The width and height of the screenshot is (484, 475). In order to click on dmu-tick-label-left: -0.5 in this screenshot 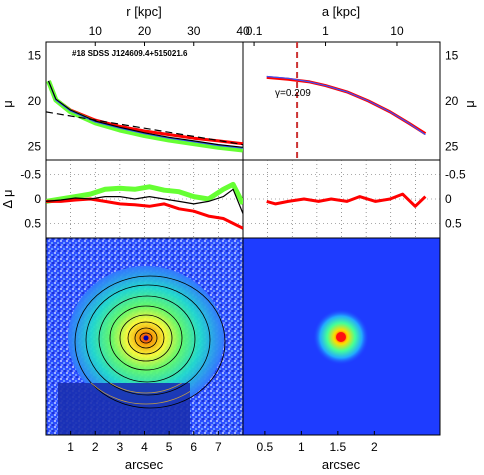, I will do `click(30, 175)`.